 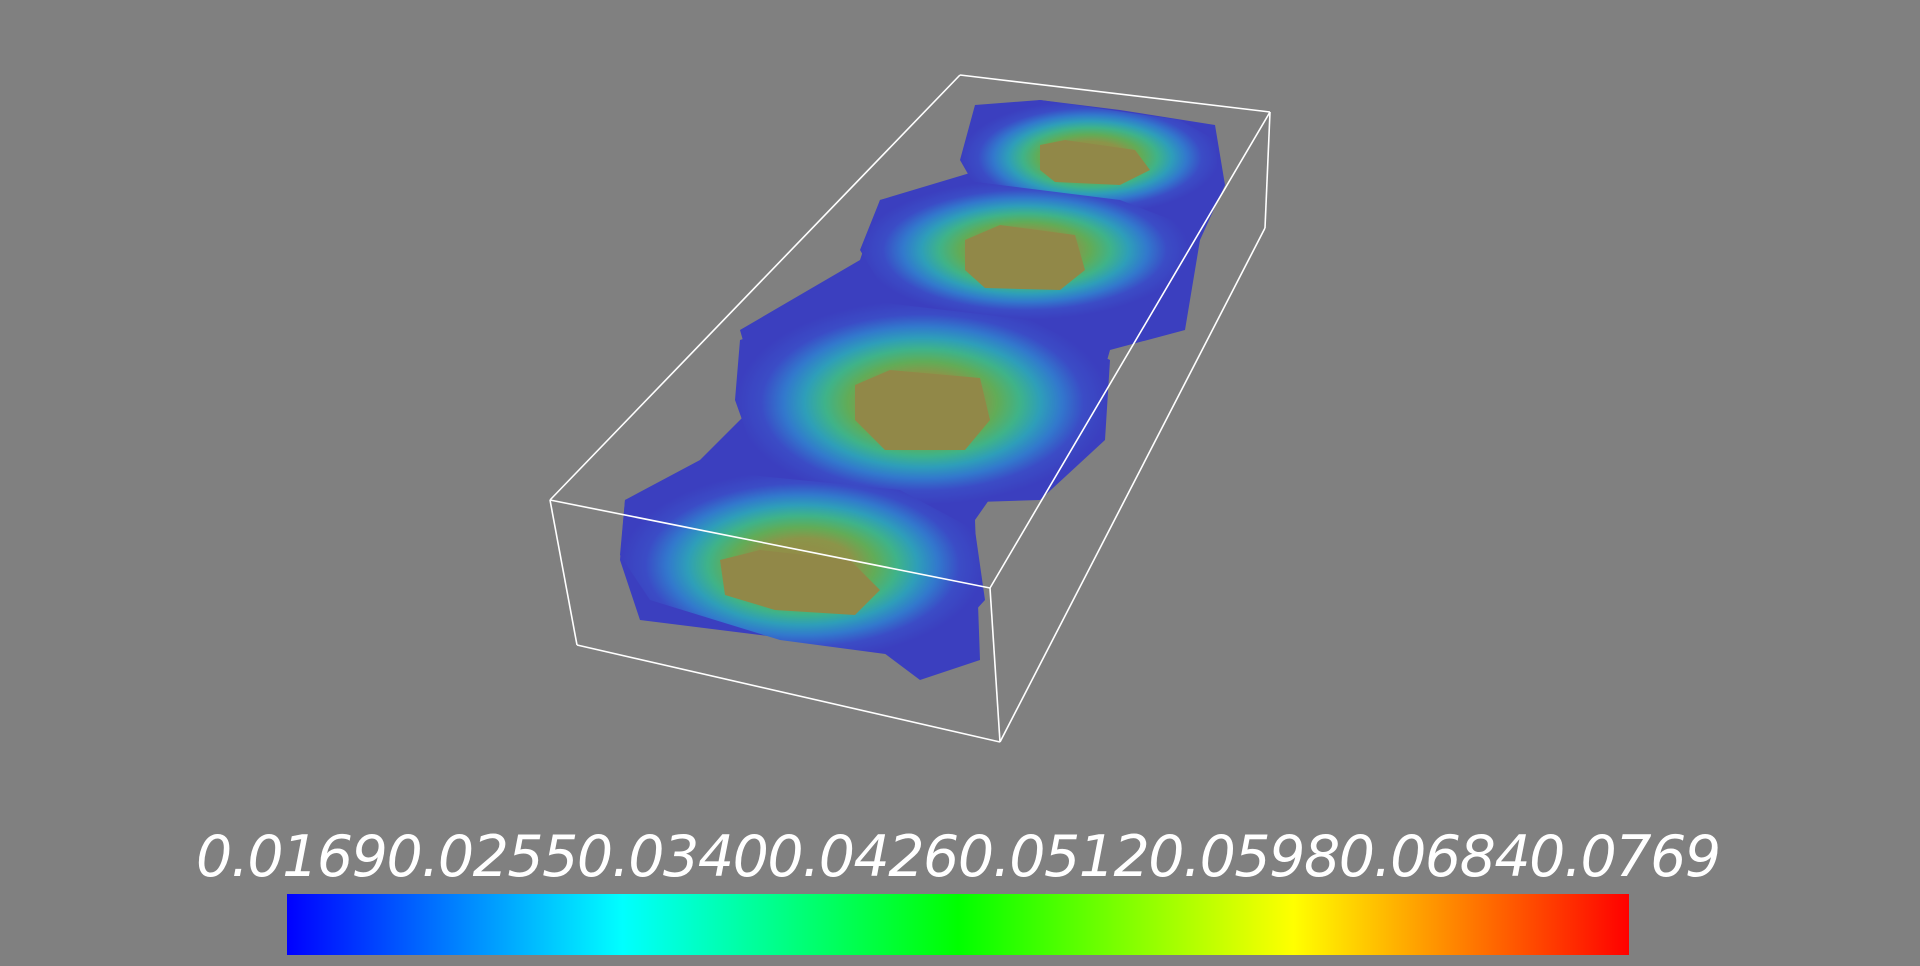 I want to click on colorbar-tick-label: 0.0255, so click(x=482, y=857).